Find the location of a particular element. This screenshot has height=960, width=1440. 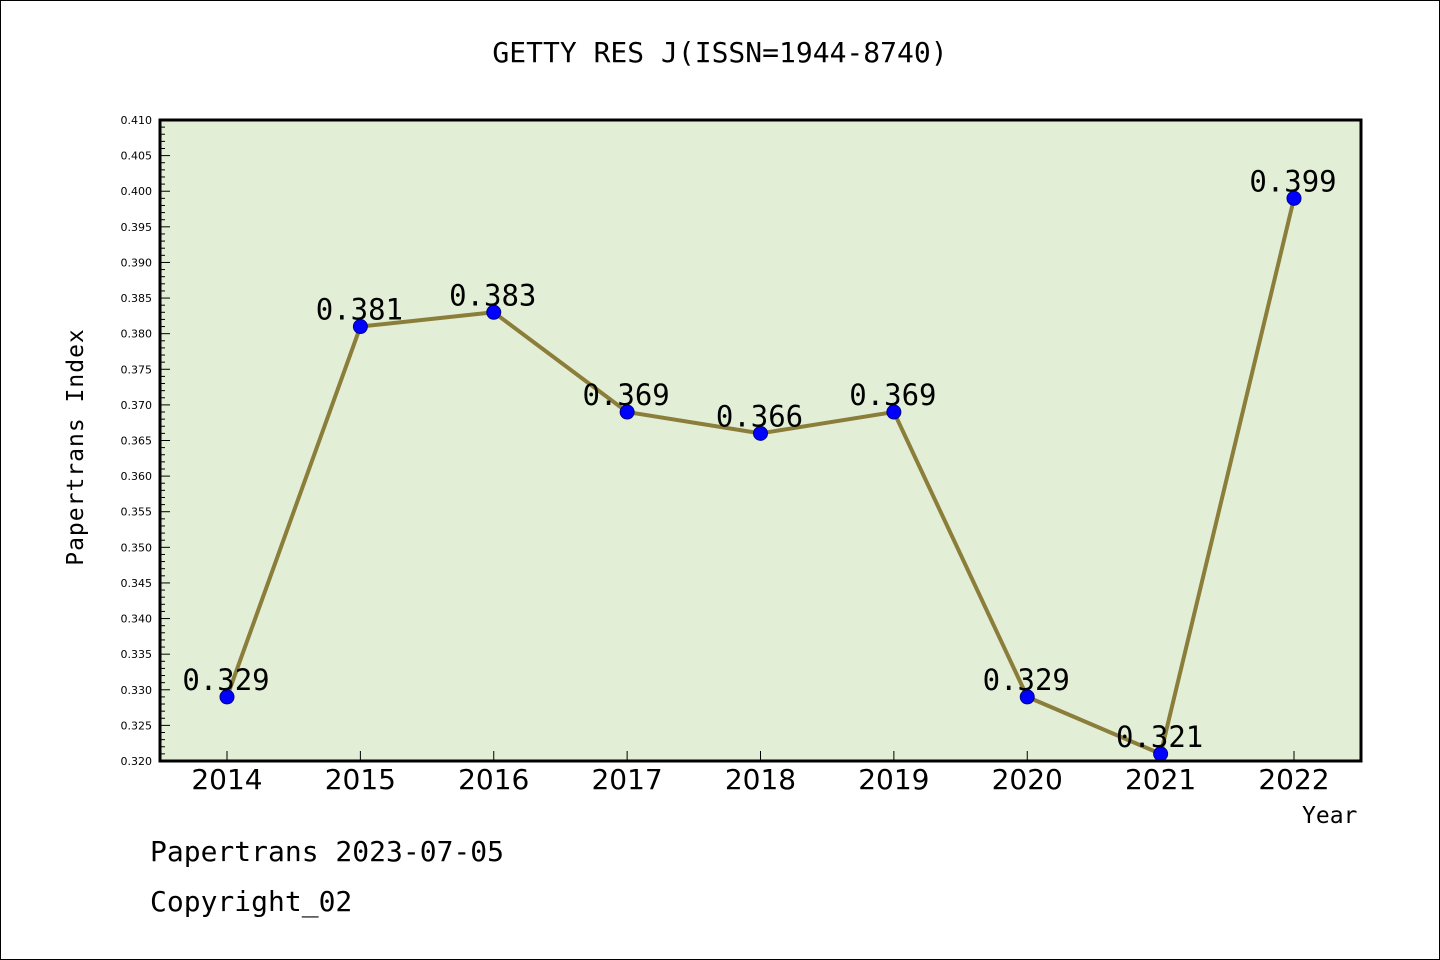

y-tick-label: 0.345 is located at coordinates (137, 583).